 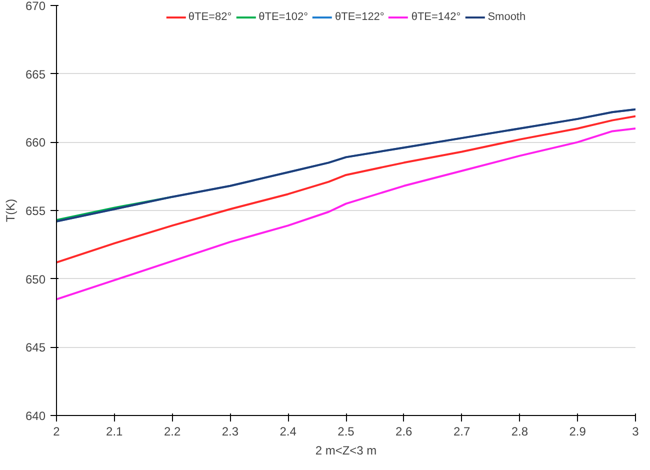 I want to click on x-tick-label: 2.9, so click(x=577, y=431).